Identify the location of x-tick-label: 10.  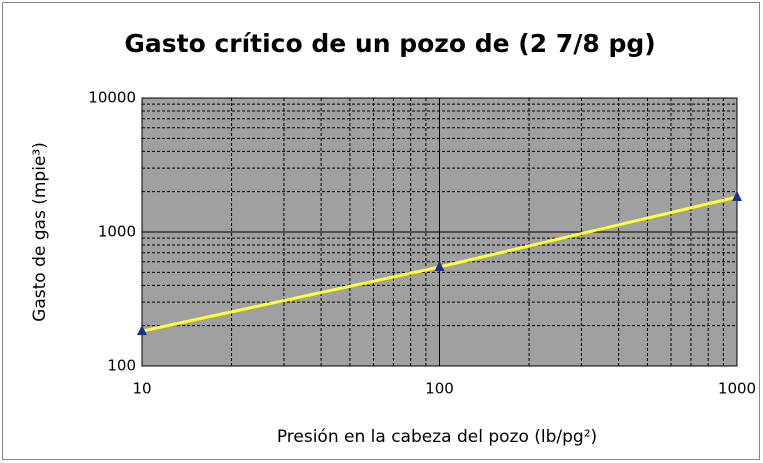
(141, 389).